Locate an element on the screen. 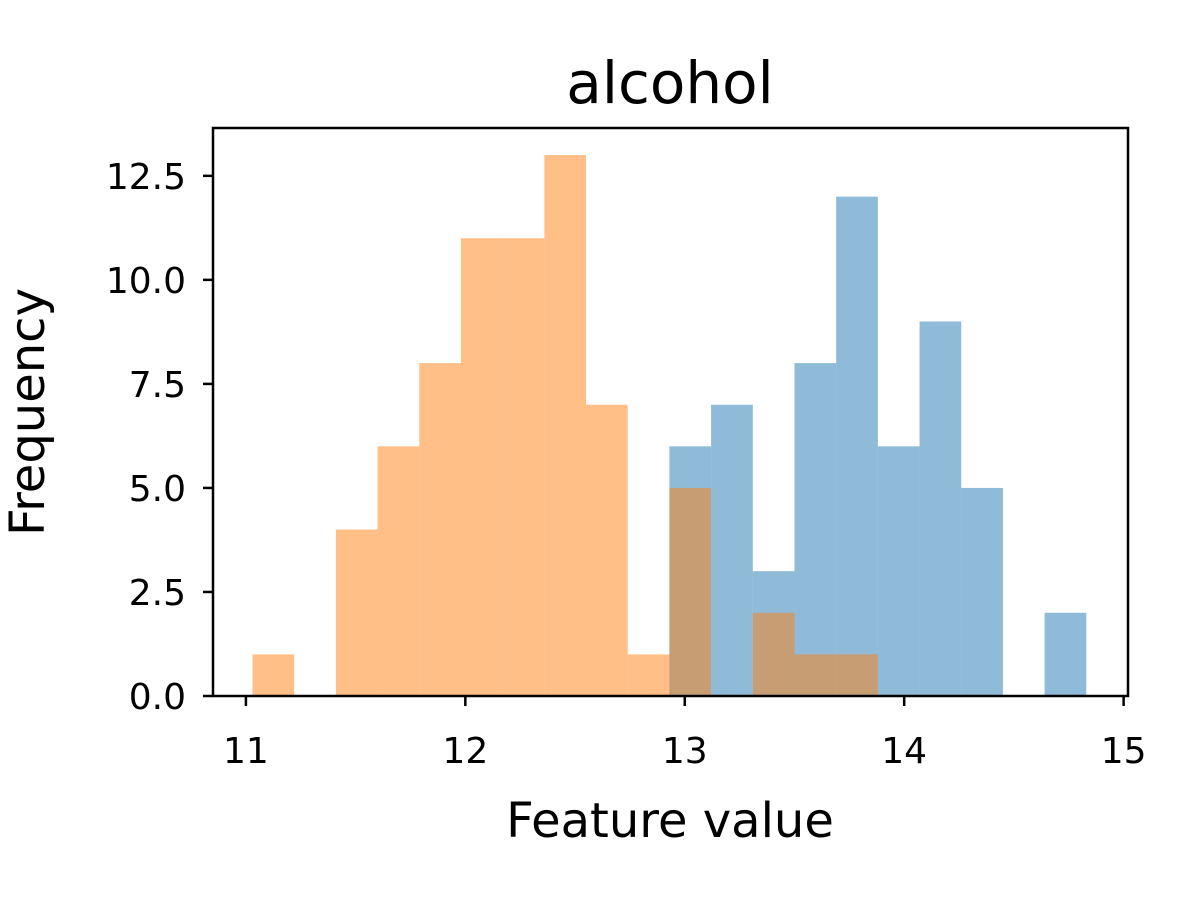 The width and height of the screenshot is (1200, 900). x-tick-label: 13 is located at coordinates (685, 751).